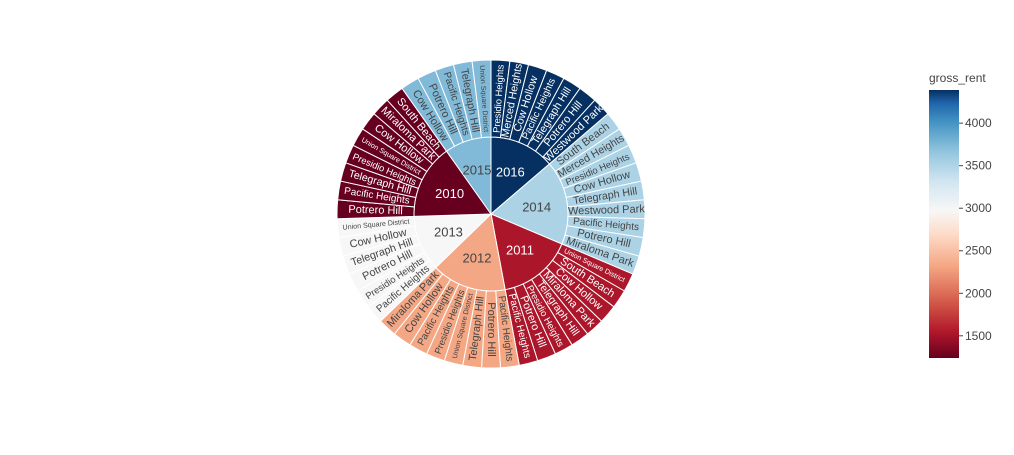 This screenshot has width=1014, height=455. I want to click on colorbar-gradient, so click(944, 224).